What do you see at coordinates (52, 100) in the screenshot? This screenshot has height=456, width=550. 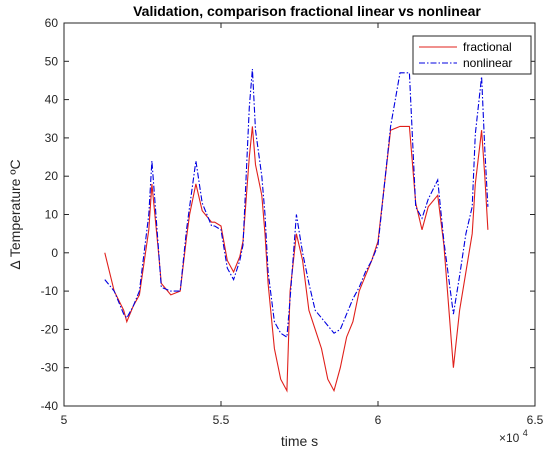 I see `y-tick-label: 40` at bounding box center [52, 100].